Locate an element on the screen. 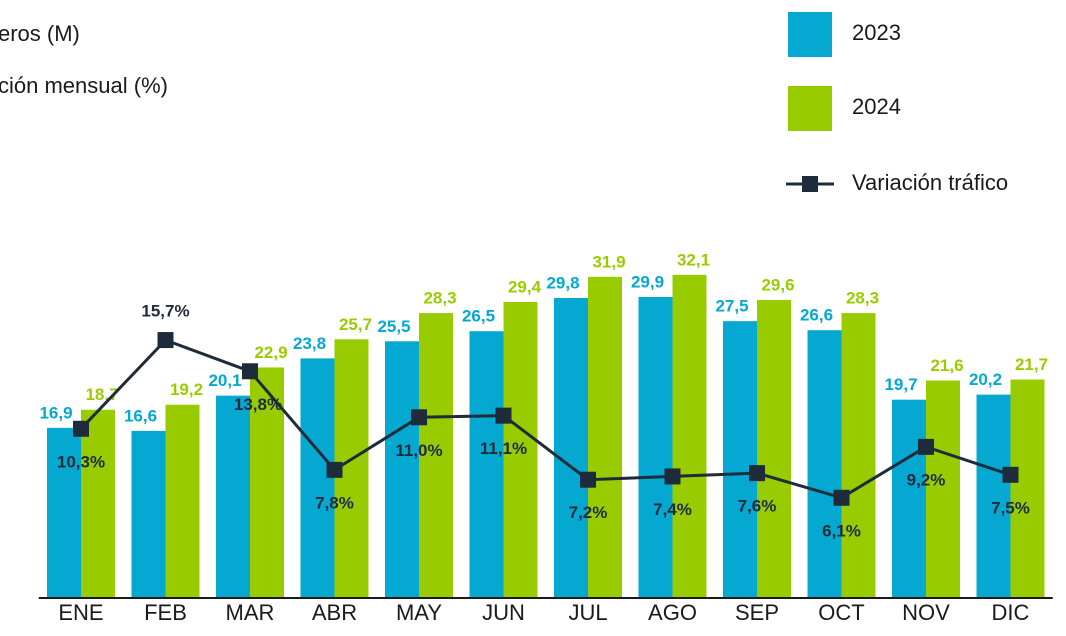 This screenshot has width=1066, height=636. line-value-label: 7,6% is located at coordinates (757, 506).